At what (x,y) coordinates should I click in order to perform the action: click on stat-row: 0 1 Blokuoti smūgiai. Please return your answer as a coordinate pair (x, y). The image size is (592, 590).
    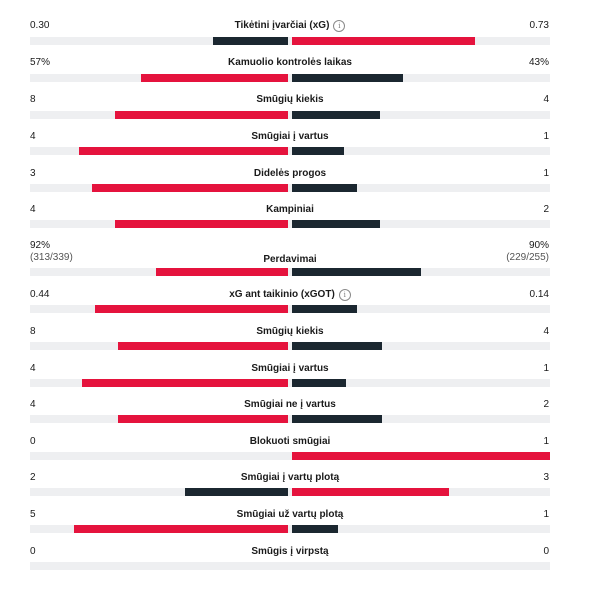
    Looking at the image, I should click on (296, 448).